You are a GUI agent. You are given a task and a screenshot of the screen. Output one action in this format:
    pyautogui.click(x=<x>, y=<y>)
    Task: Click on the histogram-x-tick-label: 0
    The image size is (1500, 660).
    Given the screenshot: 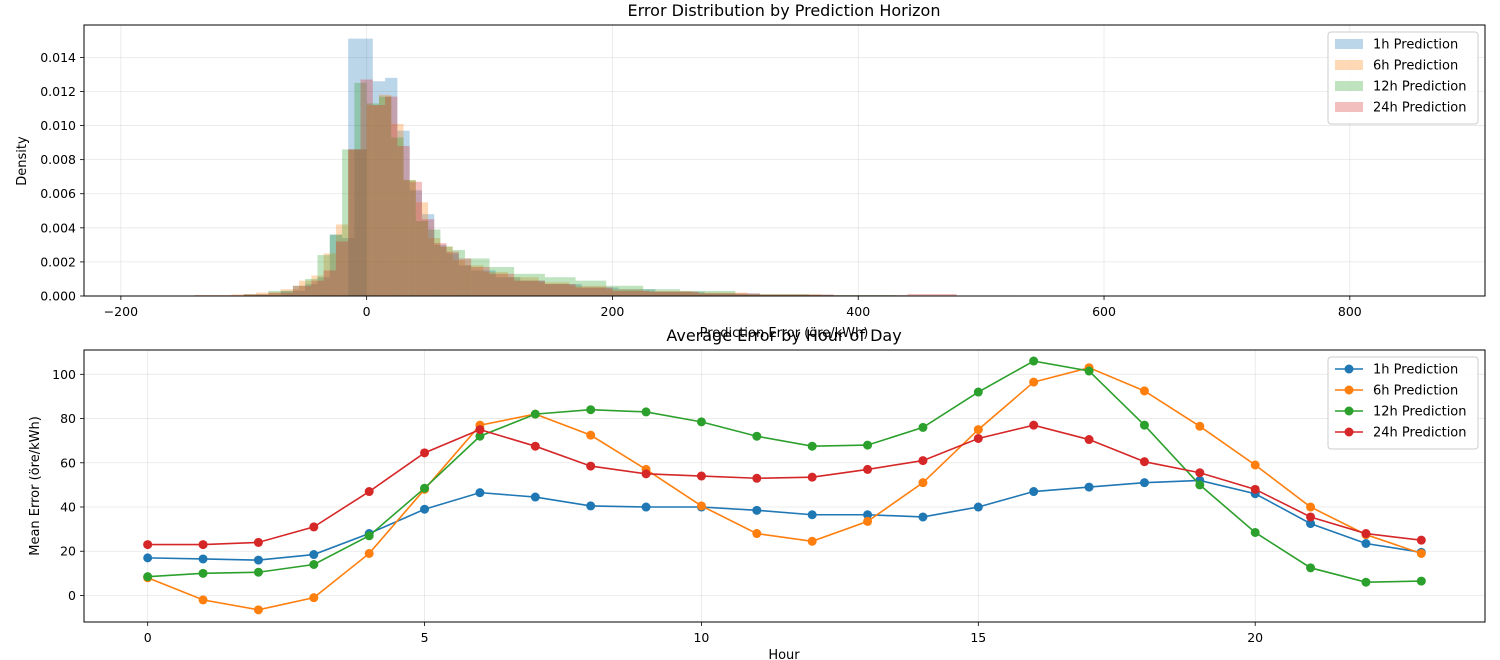 What is the action you would take?
    pyautogui.click(x=367, y=311)
    